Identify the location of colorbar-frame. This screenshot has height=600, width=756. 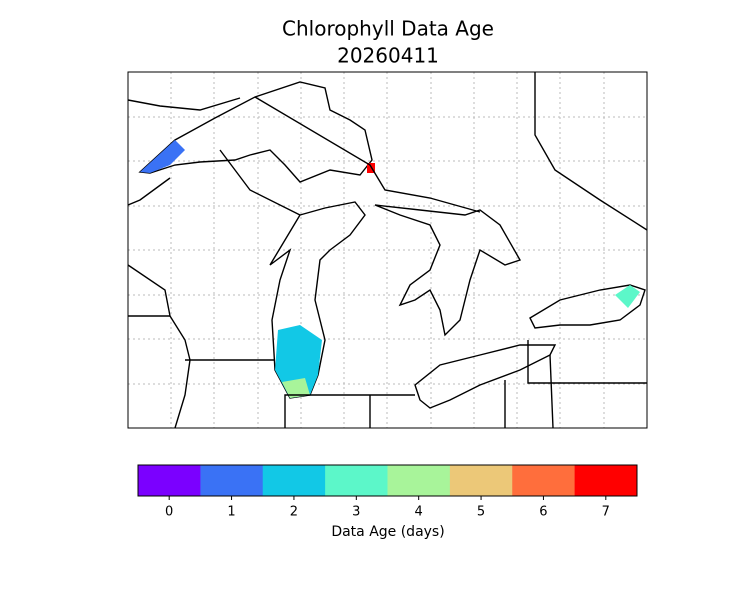
(387, 480).